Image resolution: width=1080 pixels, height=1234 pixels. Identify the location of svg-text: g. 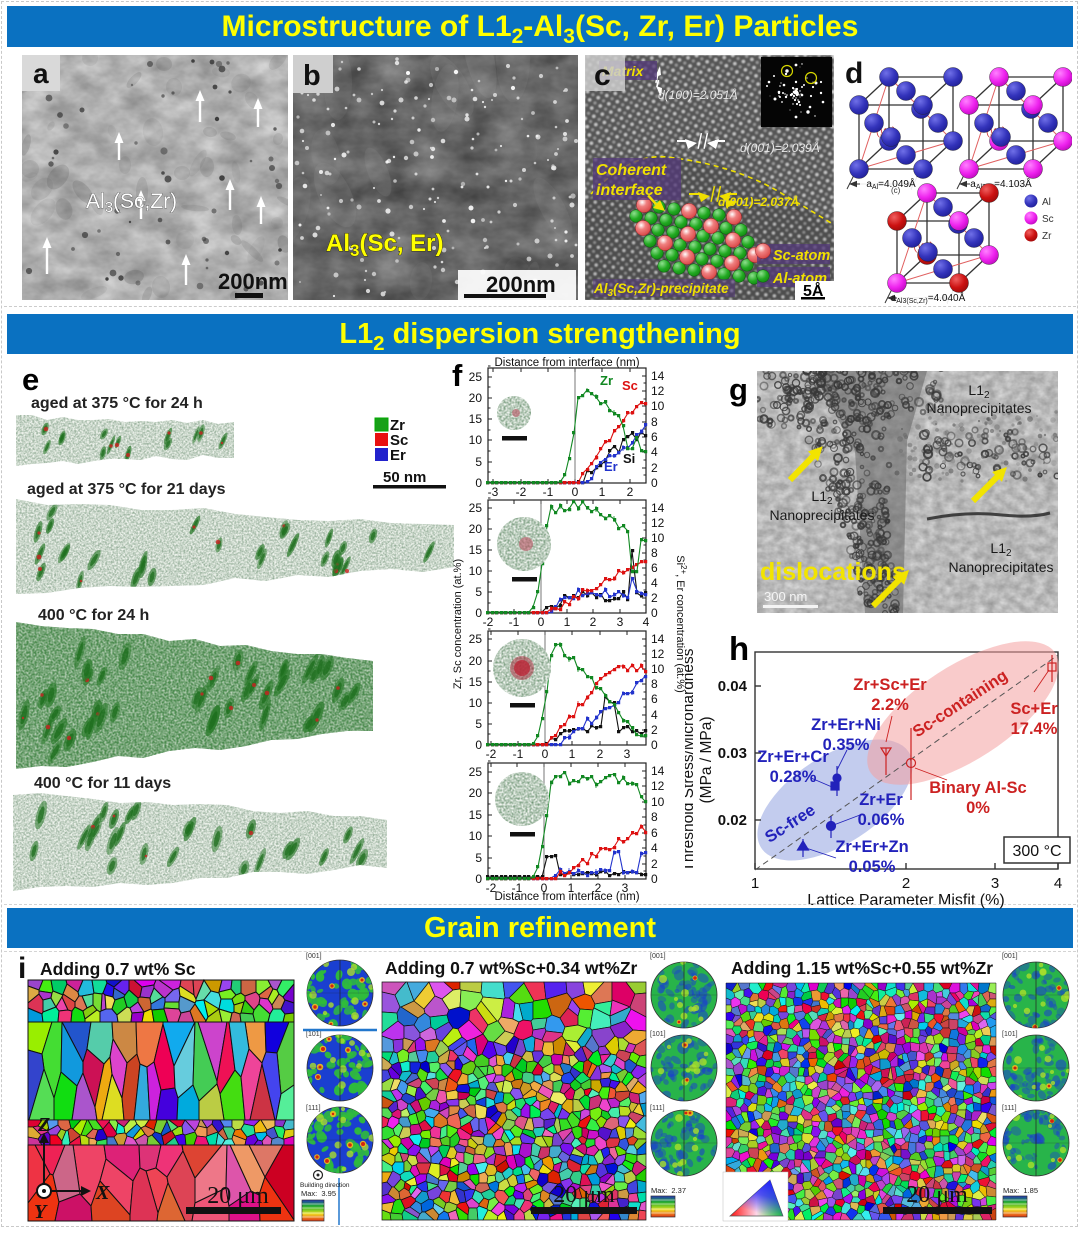
(738, 389).